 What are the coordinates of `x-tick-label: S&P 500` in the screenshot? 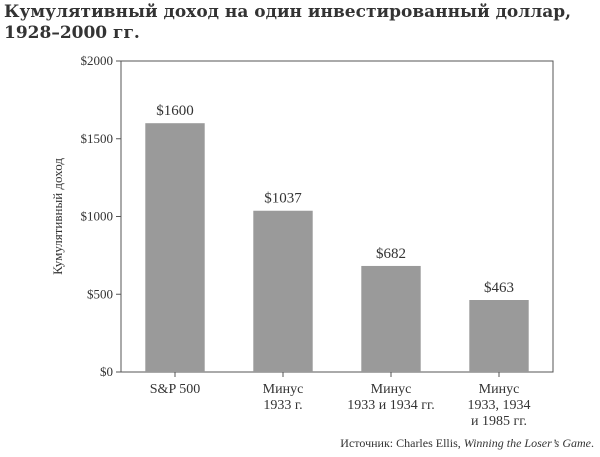 It's located at (175, 389).